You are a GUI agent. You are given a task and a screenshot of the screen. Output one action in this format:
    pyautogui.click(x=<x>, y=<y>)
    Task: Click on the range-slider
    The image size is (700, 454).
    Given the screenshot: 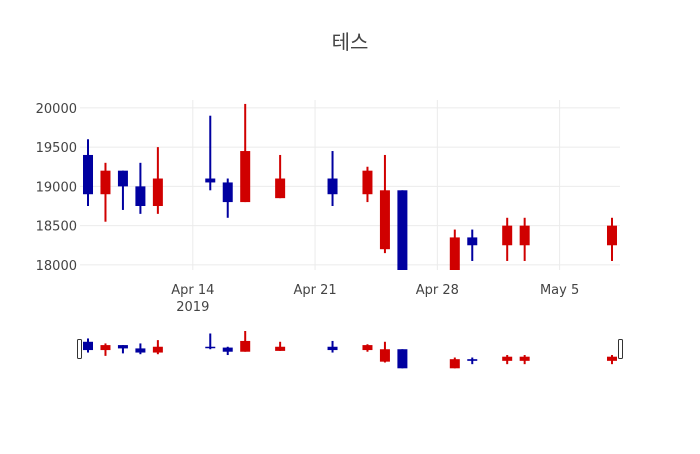 What is the action you would take?
    pyautogui.click(x=350, y=350)
    